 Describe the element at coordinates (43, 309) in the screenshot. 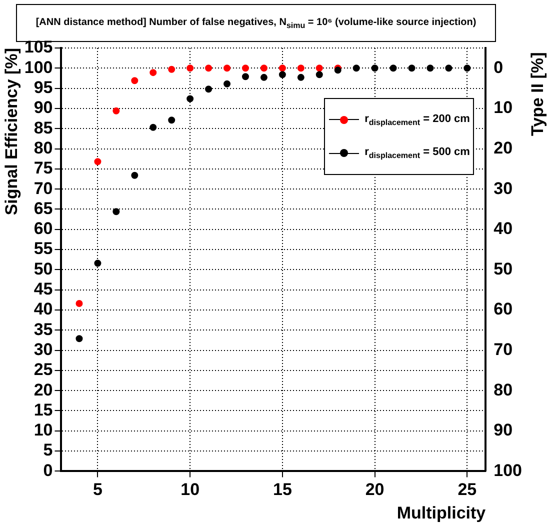

I see `y-tick-label: 40` at that location.